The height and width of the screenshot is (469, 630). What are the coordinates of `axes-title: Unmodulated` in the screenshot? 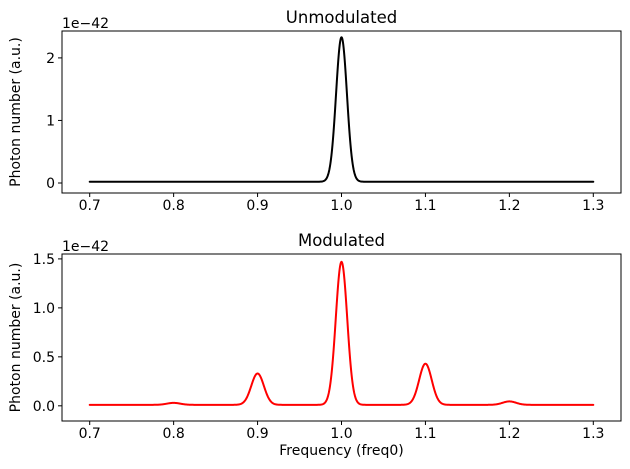 It's located at (341, 17).